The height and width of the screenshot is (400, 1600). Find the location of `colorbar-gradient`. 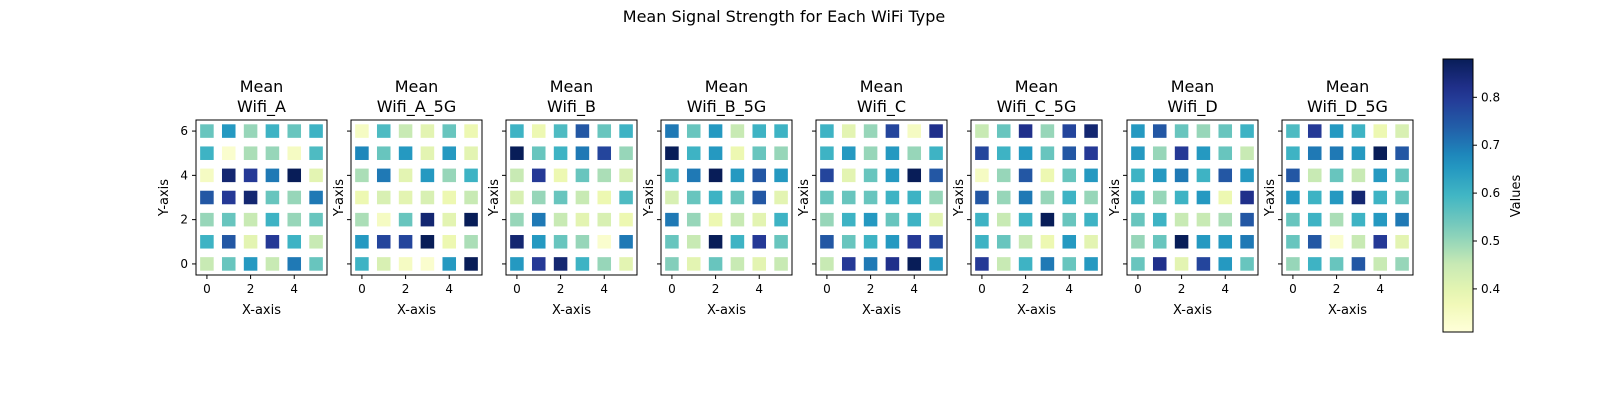

colorbar-gradient is located at coordinates (1458, 195).